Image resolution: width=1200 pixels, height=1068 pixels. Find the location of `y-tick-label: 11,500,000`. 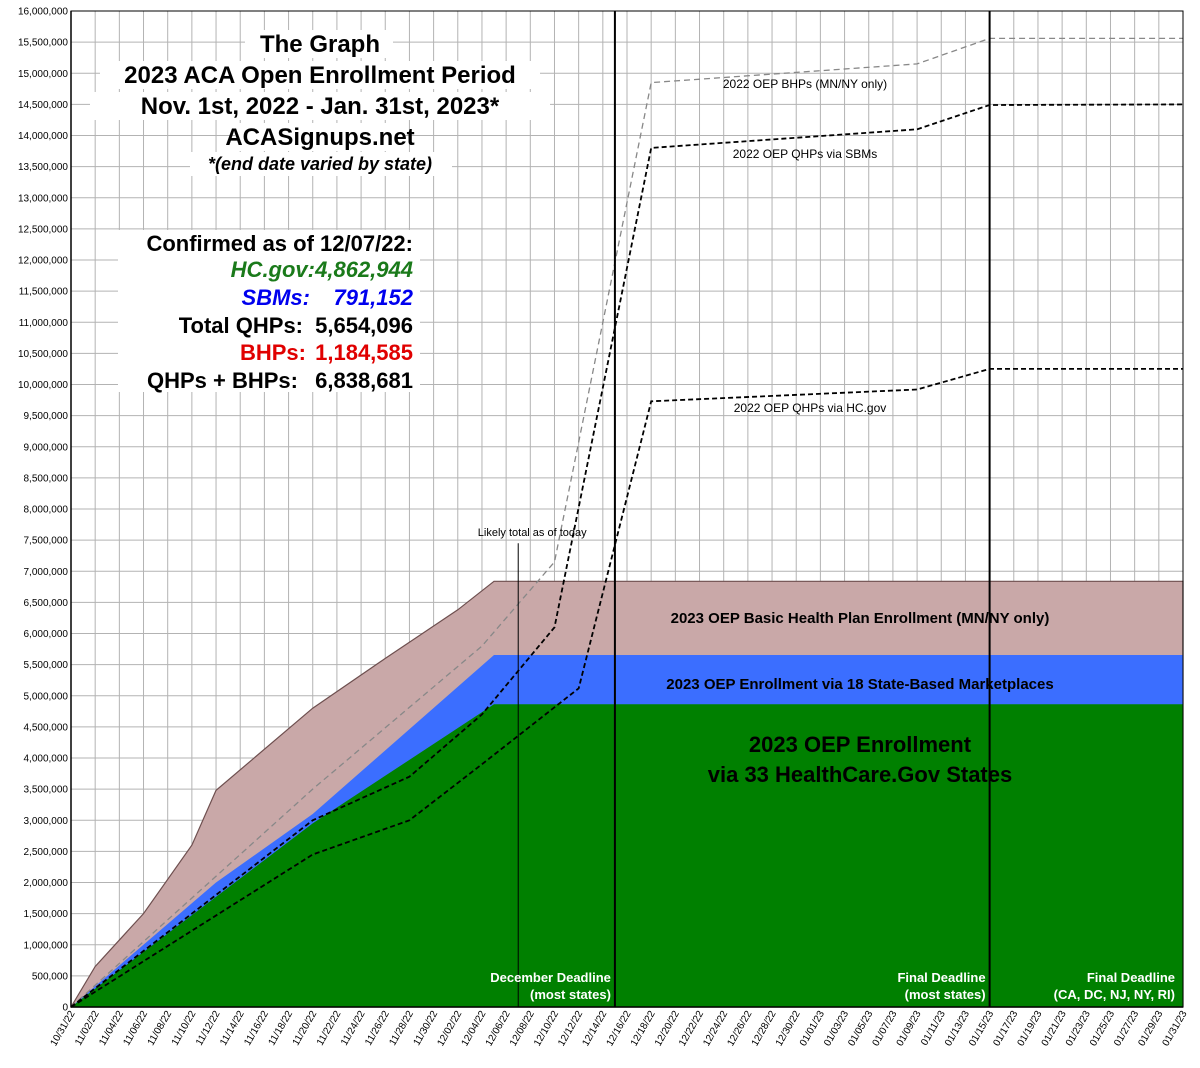

y-tick-label: 11,500,000 is located at coordinates (44, 292).